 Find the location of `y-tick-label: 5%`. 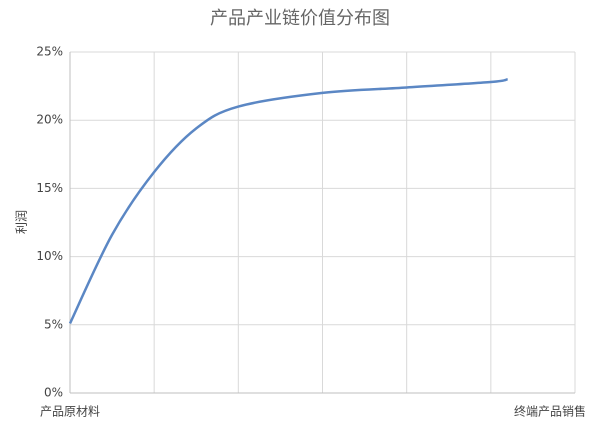

y-tick-label: 5% is located at coordinates (53, 324).